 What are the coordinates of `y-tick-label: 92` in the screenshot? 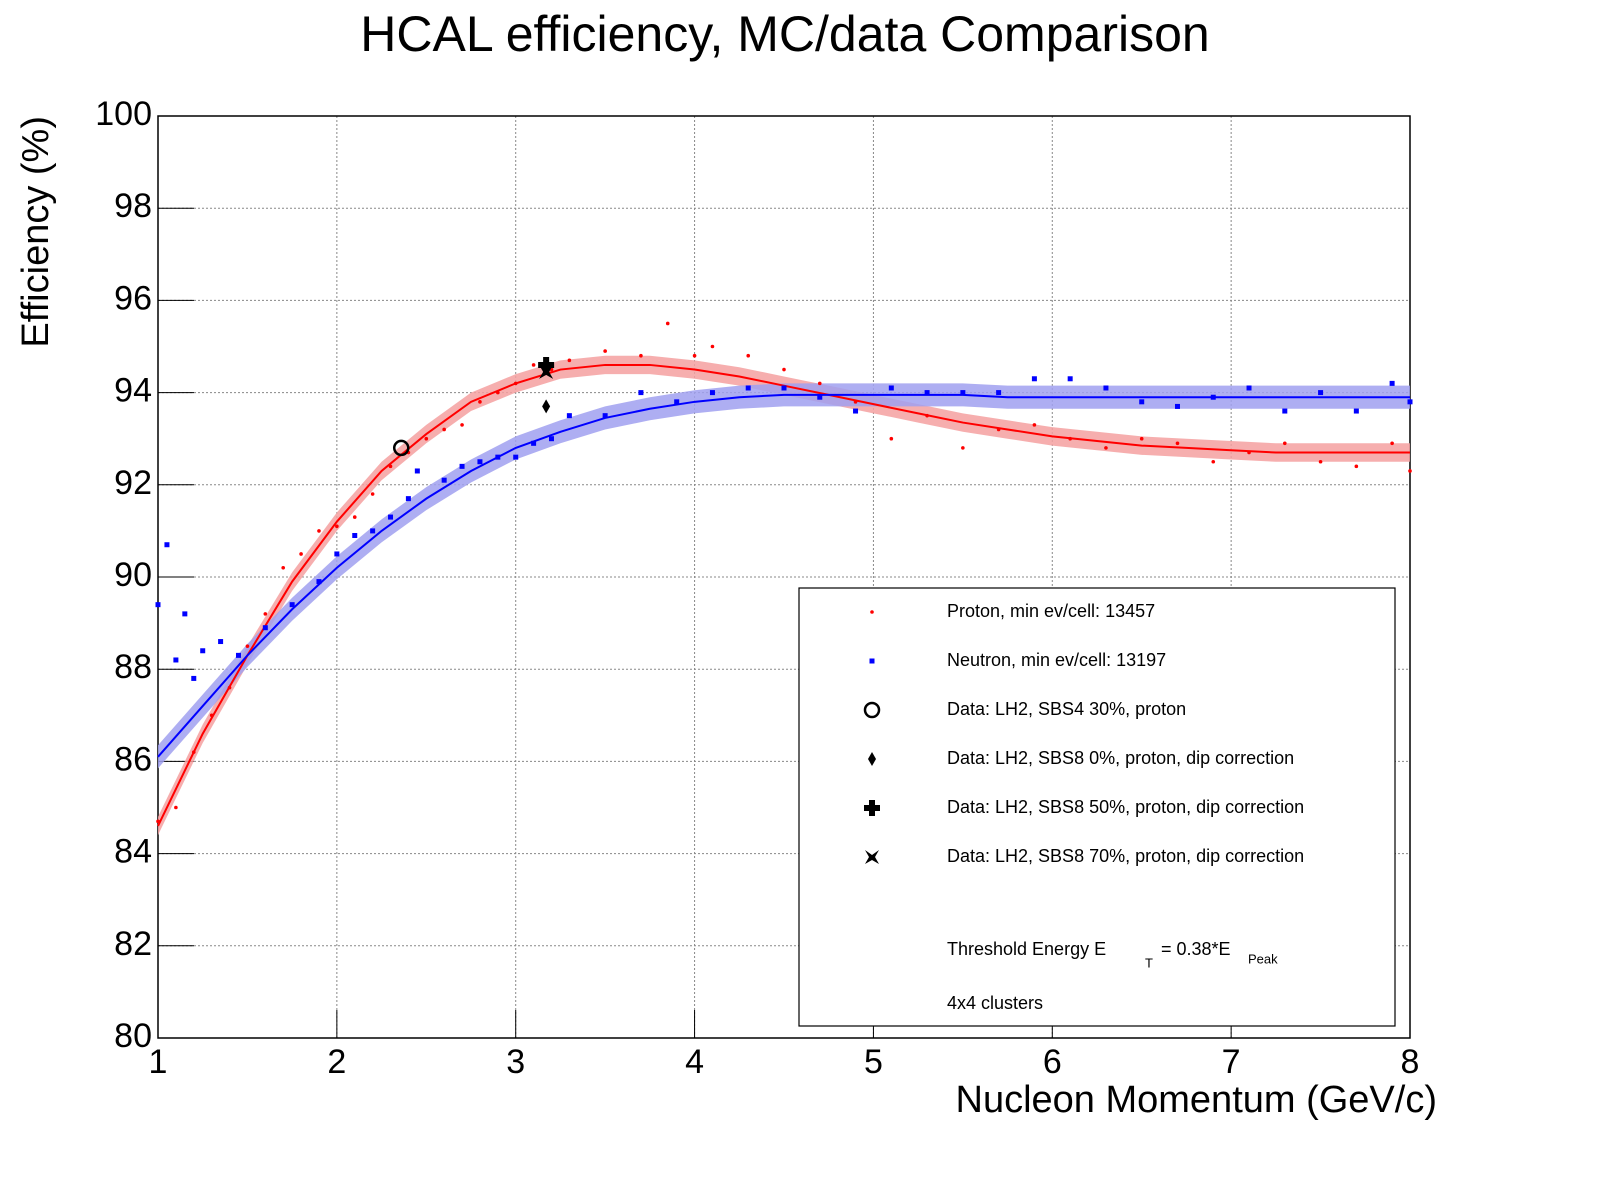 It's located at (133, 483).